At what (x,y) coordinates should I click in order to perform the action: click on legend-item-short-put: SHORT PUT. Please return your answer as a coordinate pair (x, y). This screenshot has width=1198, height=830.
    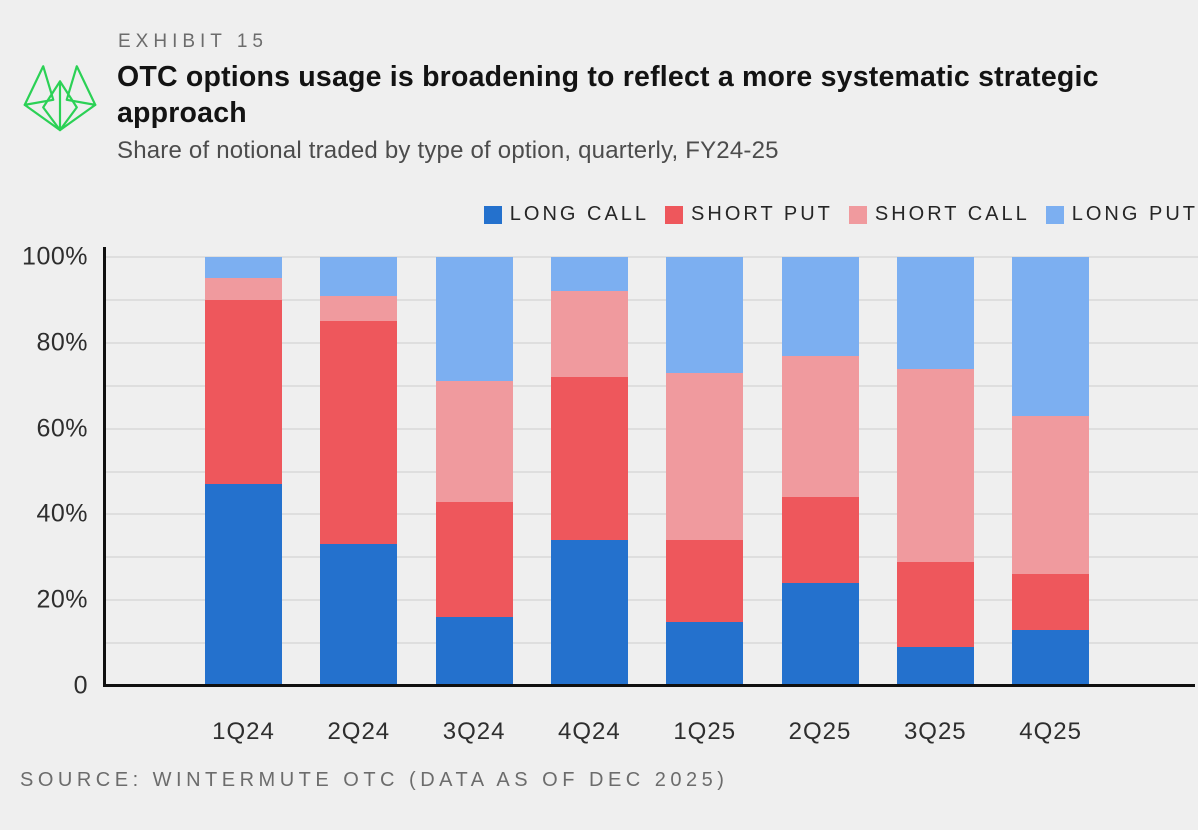
    Looking at the image, I should click on (749, 214).